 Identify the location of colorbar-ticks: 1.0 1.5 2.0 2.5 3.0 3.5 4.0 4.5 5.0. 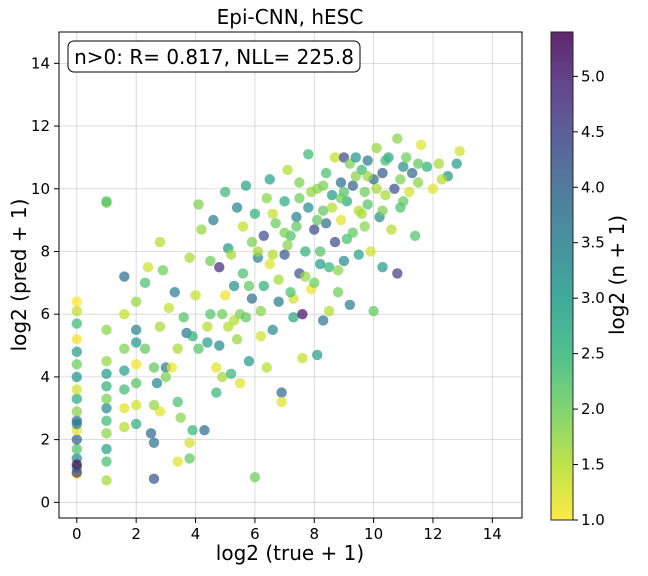
(589, 298).